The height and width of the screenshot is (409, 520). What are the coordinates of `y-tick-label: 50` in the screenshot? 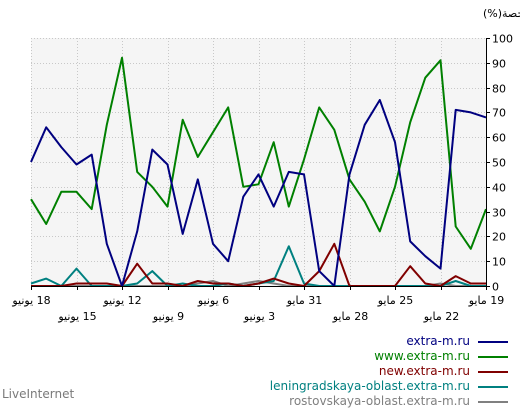 It's located at (499, 163).